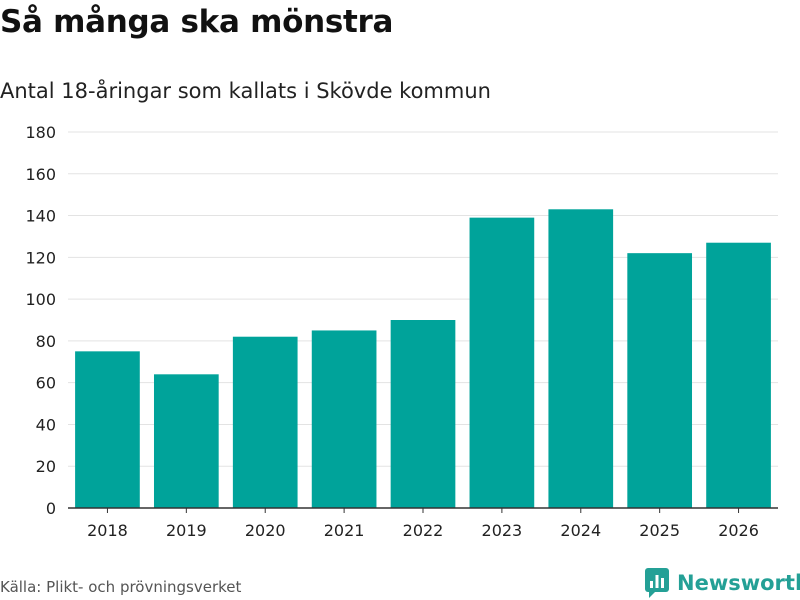 Image resolution: width=800 pixels, height=600 pixels. What do you see at coordinates (265, 422) in the screenshot?
I see `bar-2020` at bounding box center [265, 422].